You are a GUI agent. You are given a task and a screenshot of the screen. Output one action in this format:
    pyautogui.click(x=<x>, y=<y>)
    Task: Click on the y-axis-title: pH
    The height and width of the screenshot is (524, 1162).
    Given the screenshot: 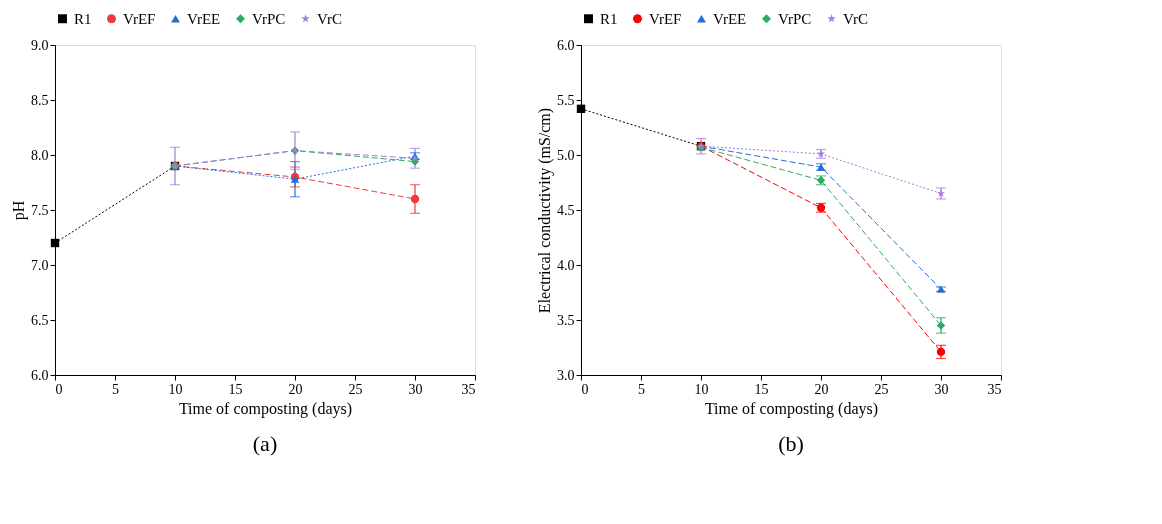 What is the action you would take?
    pyautogui.click(x=19, y=210)
    